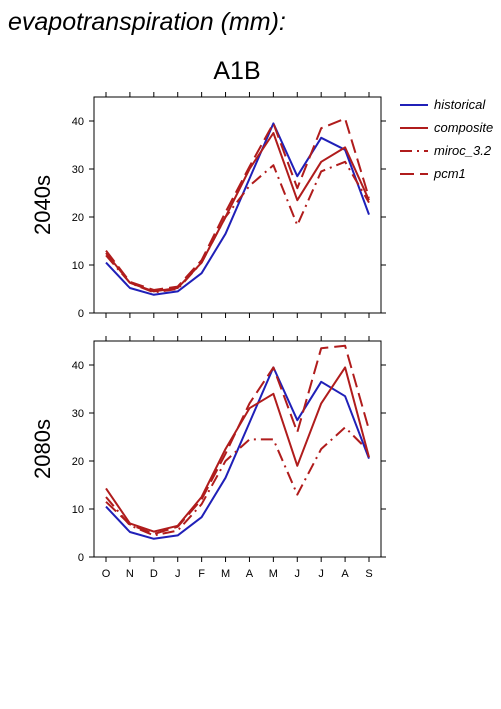 This screenshot has height=709, width=501. What do you see at coordinates (147, 22) in the screenshot?
I see `page-title: evapotranspiration (mm):` at bounding box center [147, 22].